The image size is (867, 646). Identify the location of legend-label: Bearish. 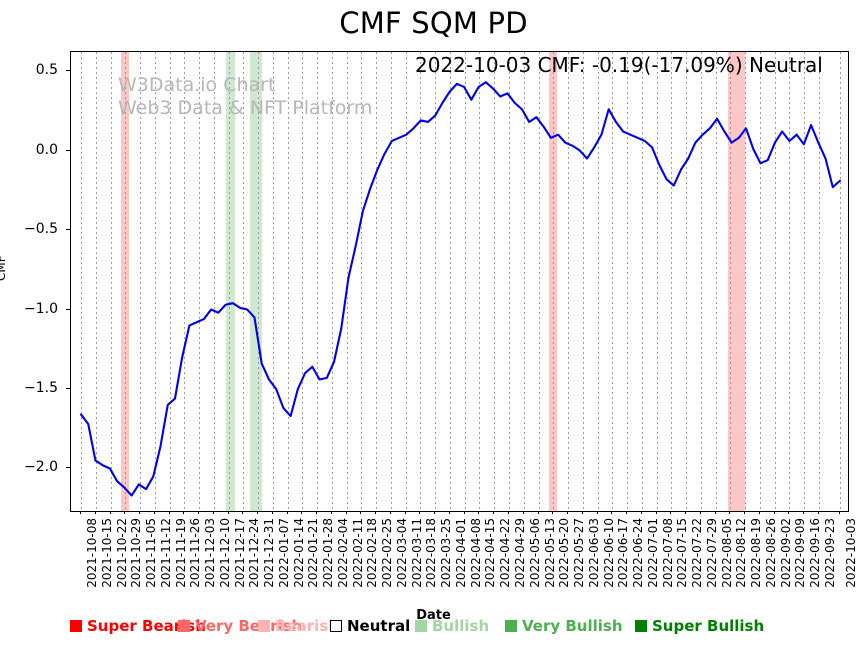
(307, 626).